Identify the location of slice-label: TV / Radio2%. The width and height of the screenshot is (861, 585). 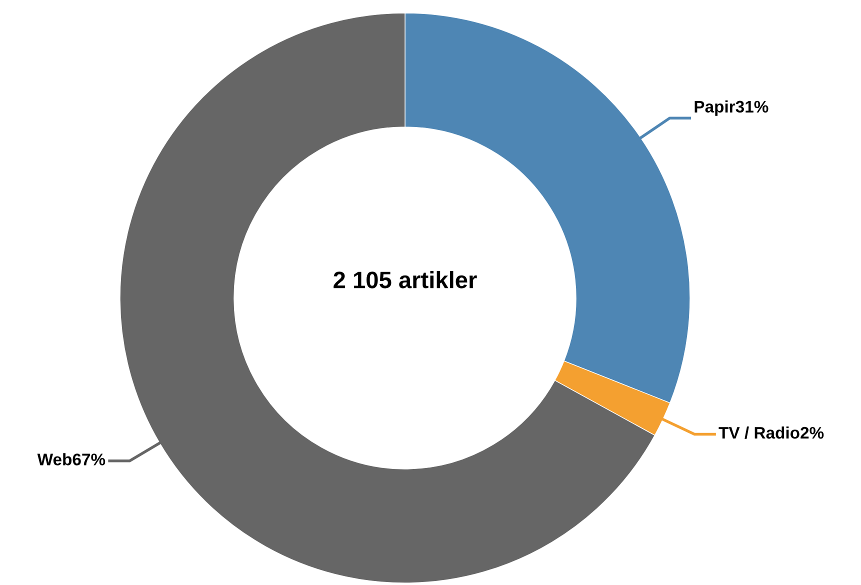
(771, 432).